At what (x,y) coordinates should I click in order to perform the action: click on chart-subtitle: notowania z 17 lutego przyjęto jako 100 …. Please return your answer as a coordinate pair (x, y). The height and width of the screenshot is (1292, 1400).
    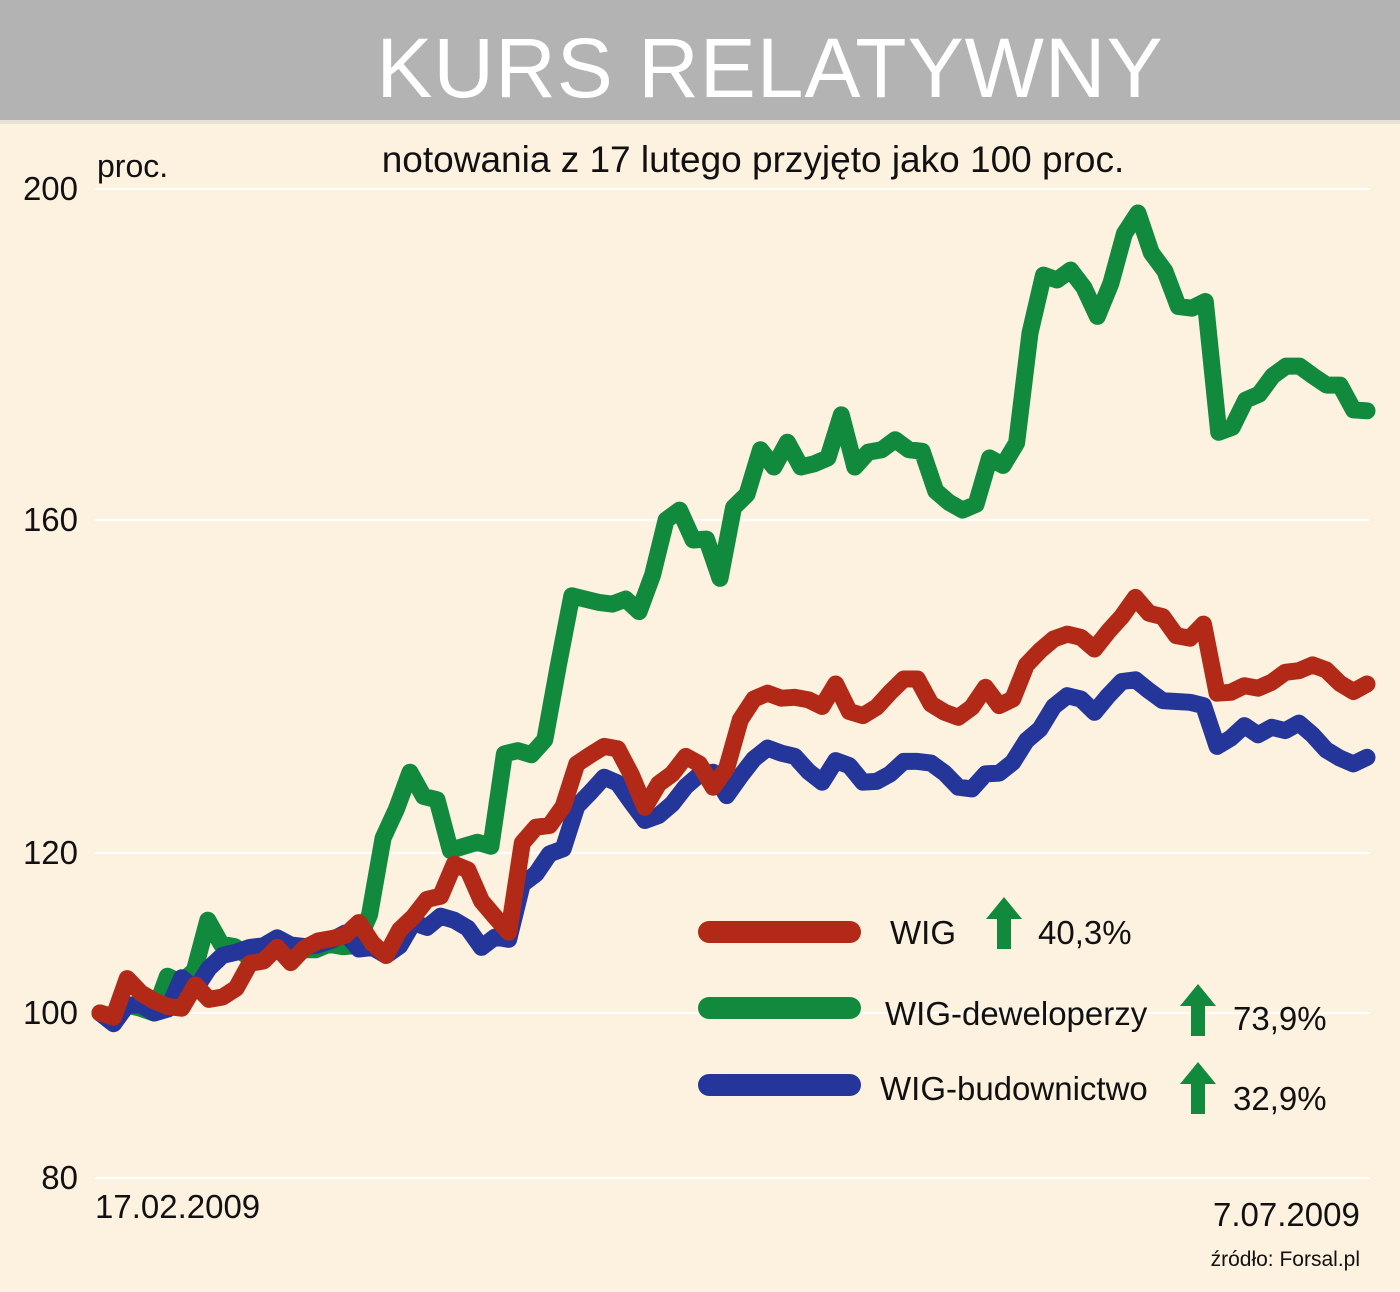
    Looking at the image, I should click on (753, 159).